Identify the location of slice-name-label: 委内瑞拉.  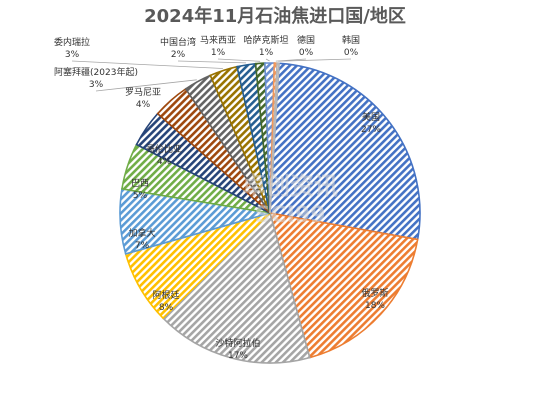
(72, 42).